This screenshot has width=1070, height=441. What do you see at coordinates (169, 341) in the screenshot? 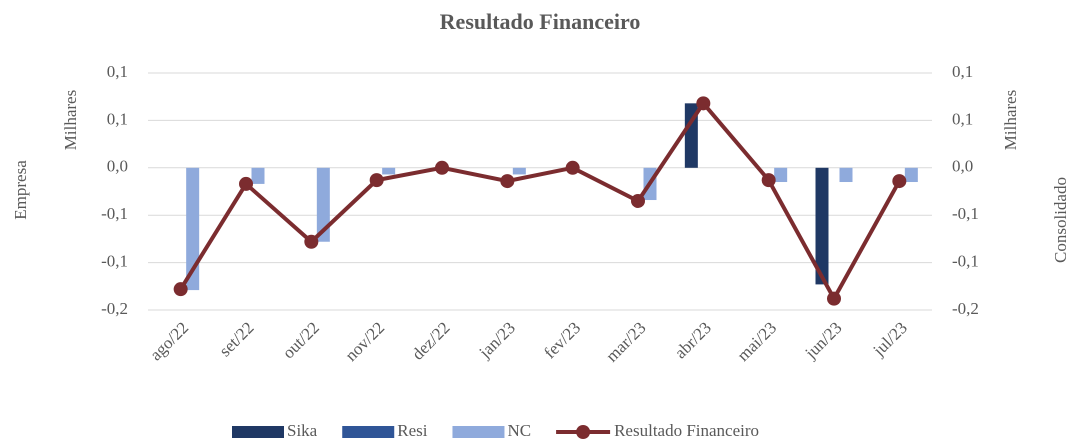
I see `x-tick-label: ago/22` at bounding box center [169, 341].